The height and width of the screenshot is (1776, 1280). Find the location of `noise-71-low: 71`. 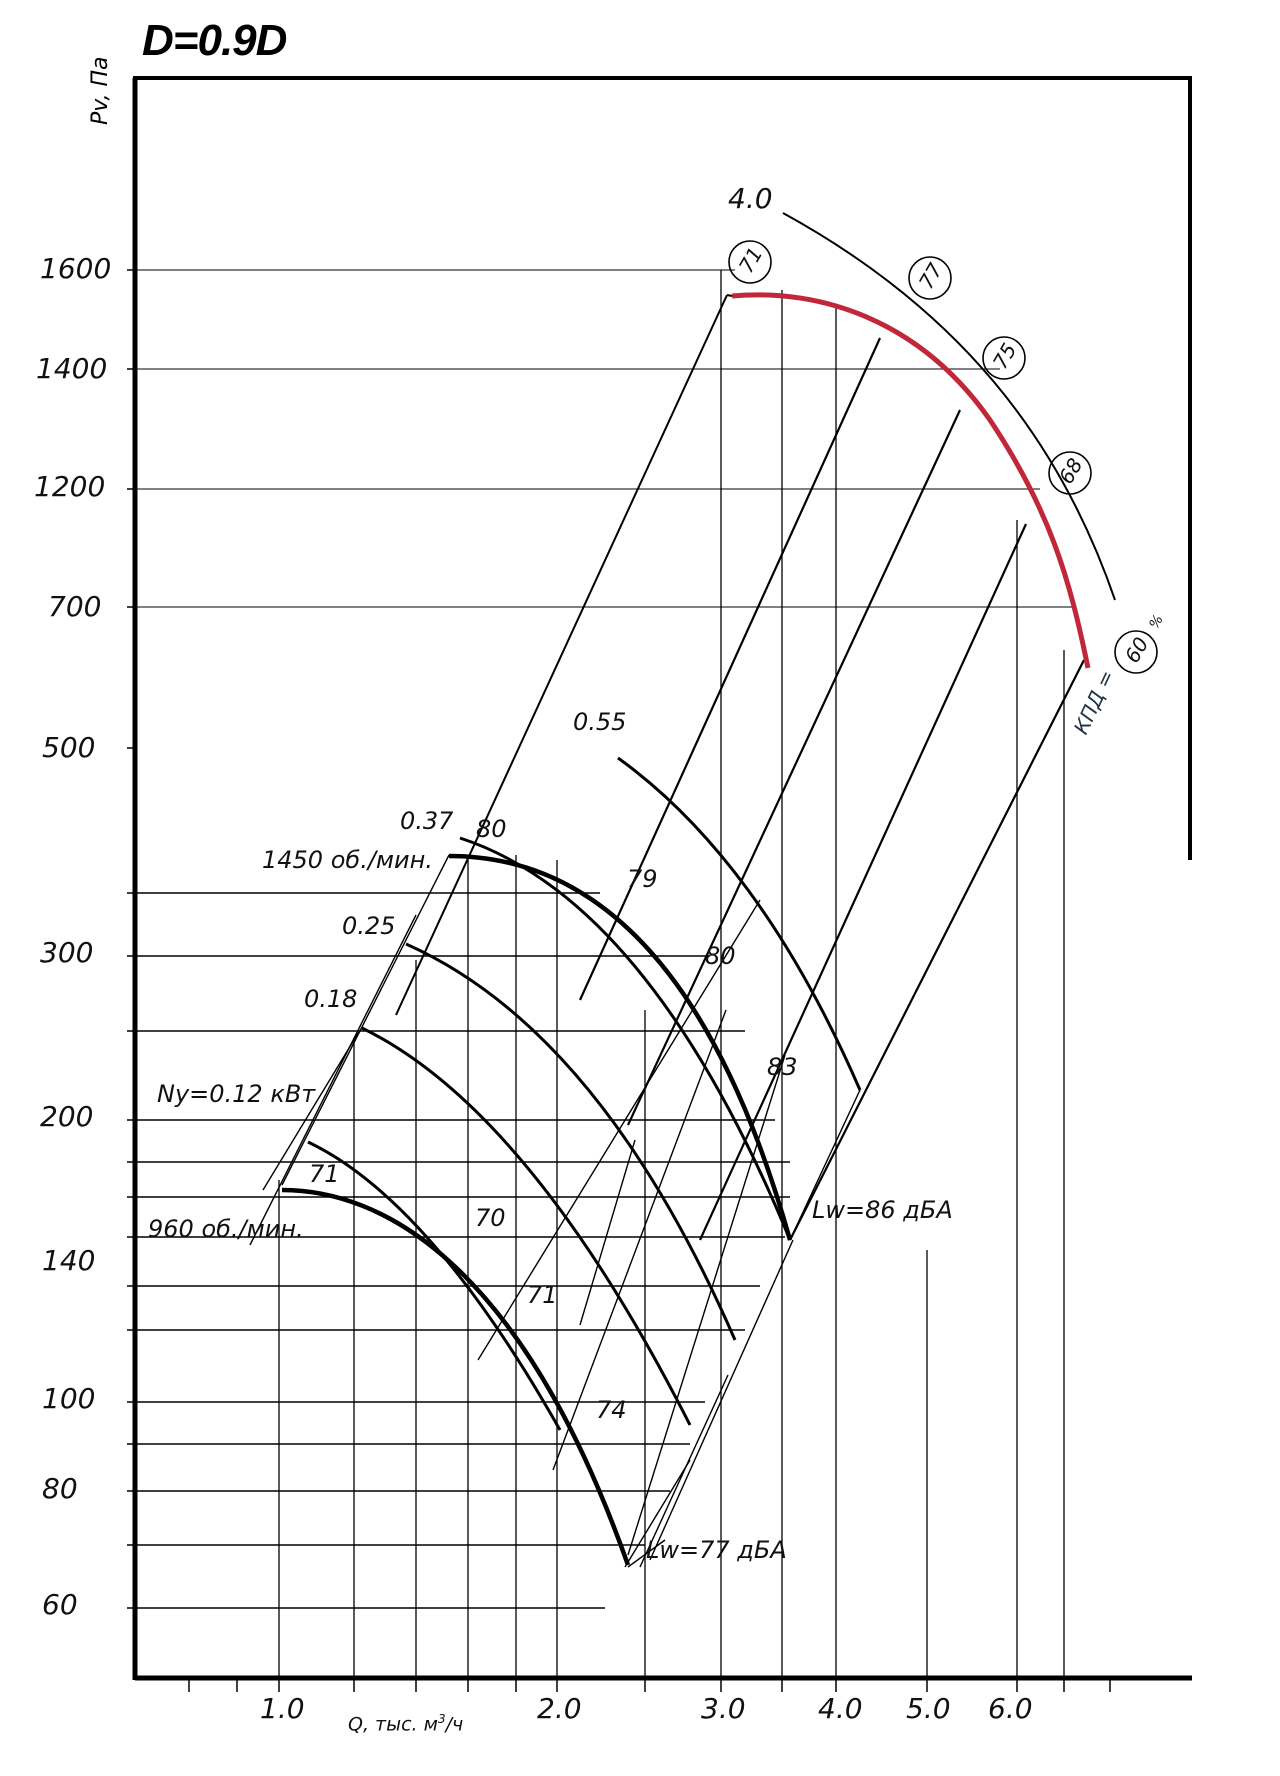

noise-71-low: 71 is located at coordinates (324, 1174).